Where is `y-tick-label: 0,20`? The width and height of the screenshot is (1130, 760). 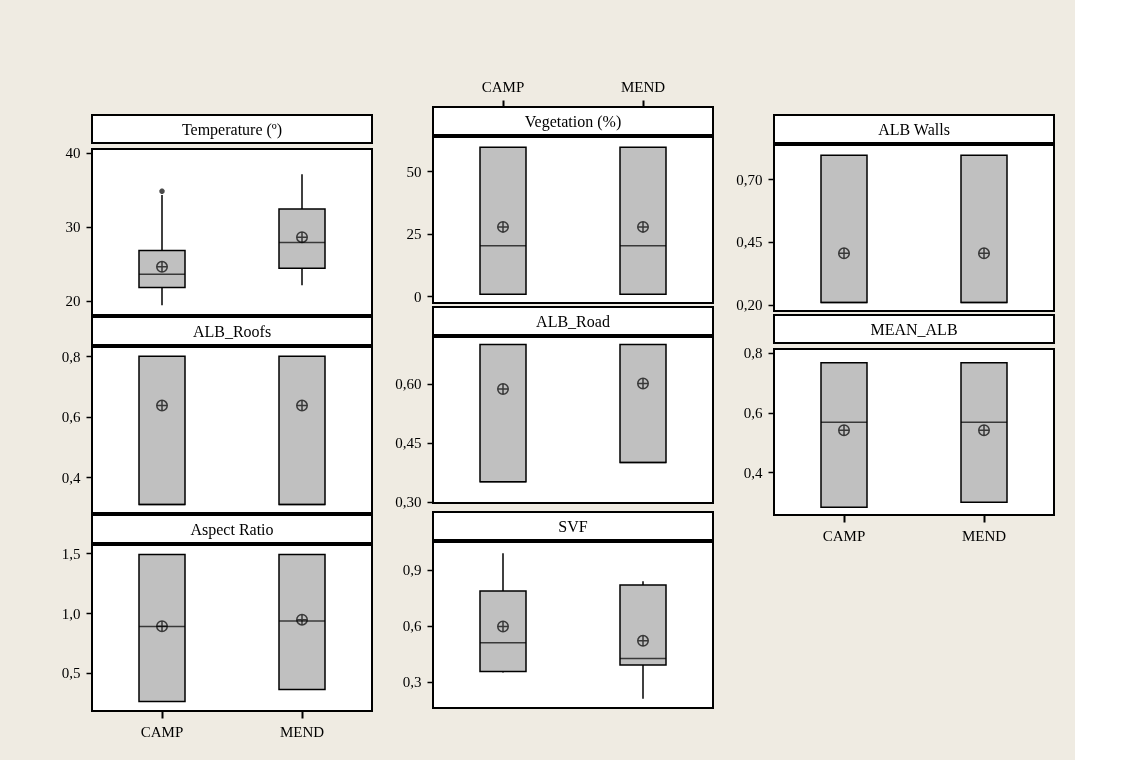 y-tick-label: 0,20 is located at coordinates (749, 305).